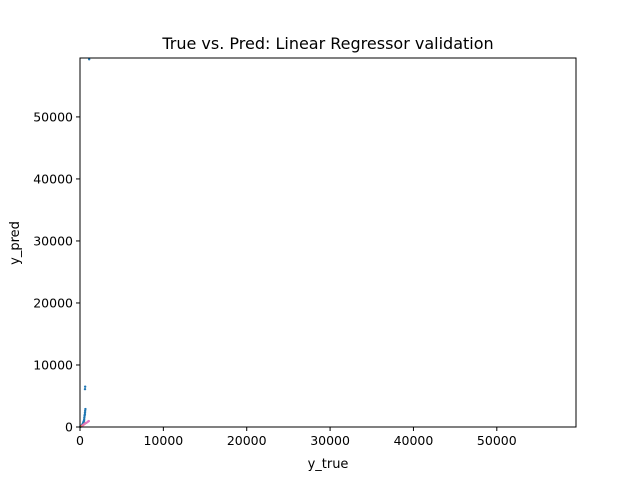  I want to click on y-tick-label: 20000, so click(53, 302).